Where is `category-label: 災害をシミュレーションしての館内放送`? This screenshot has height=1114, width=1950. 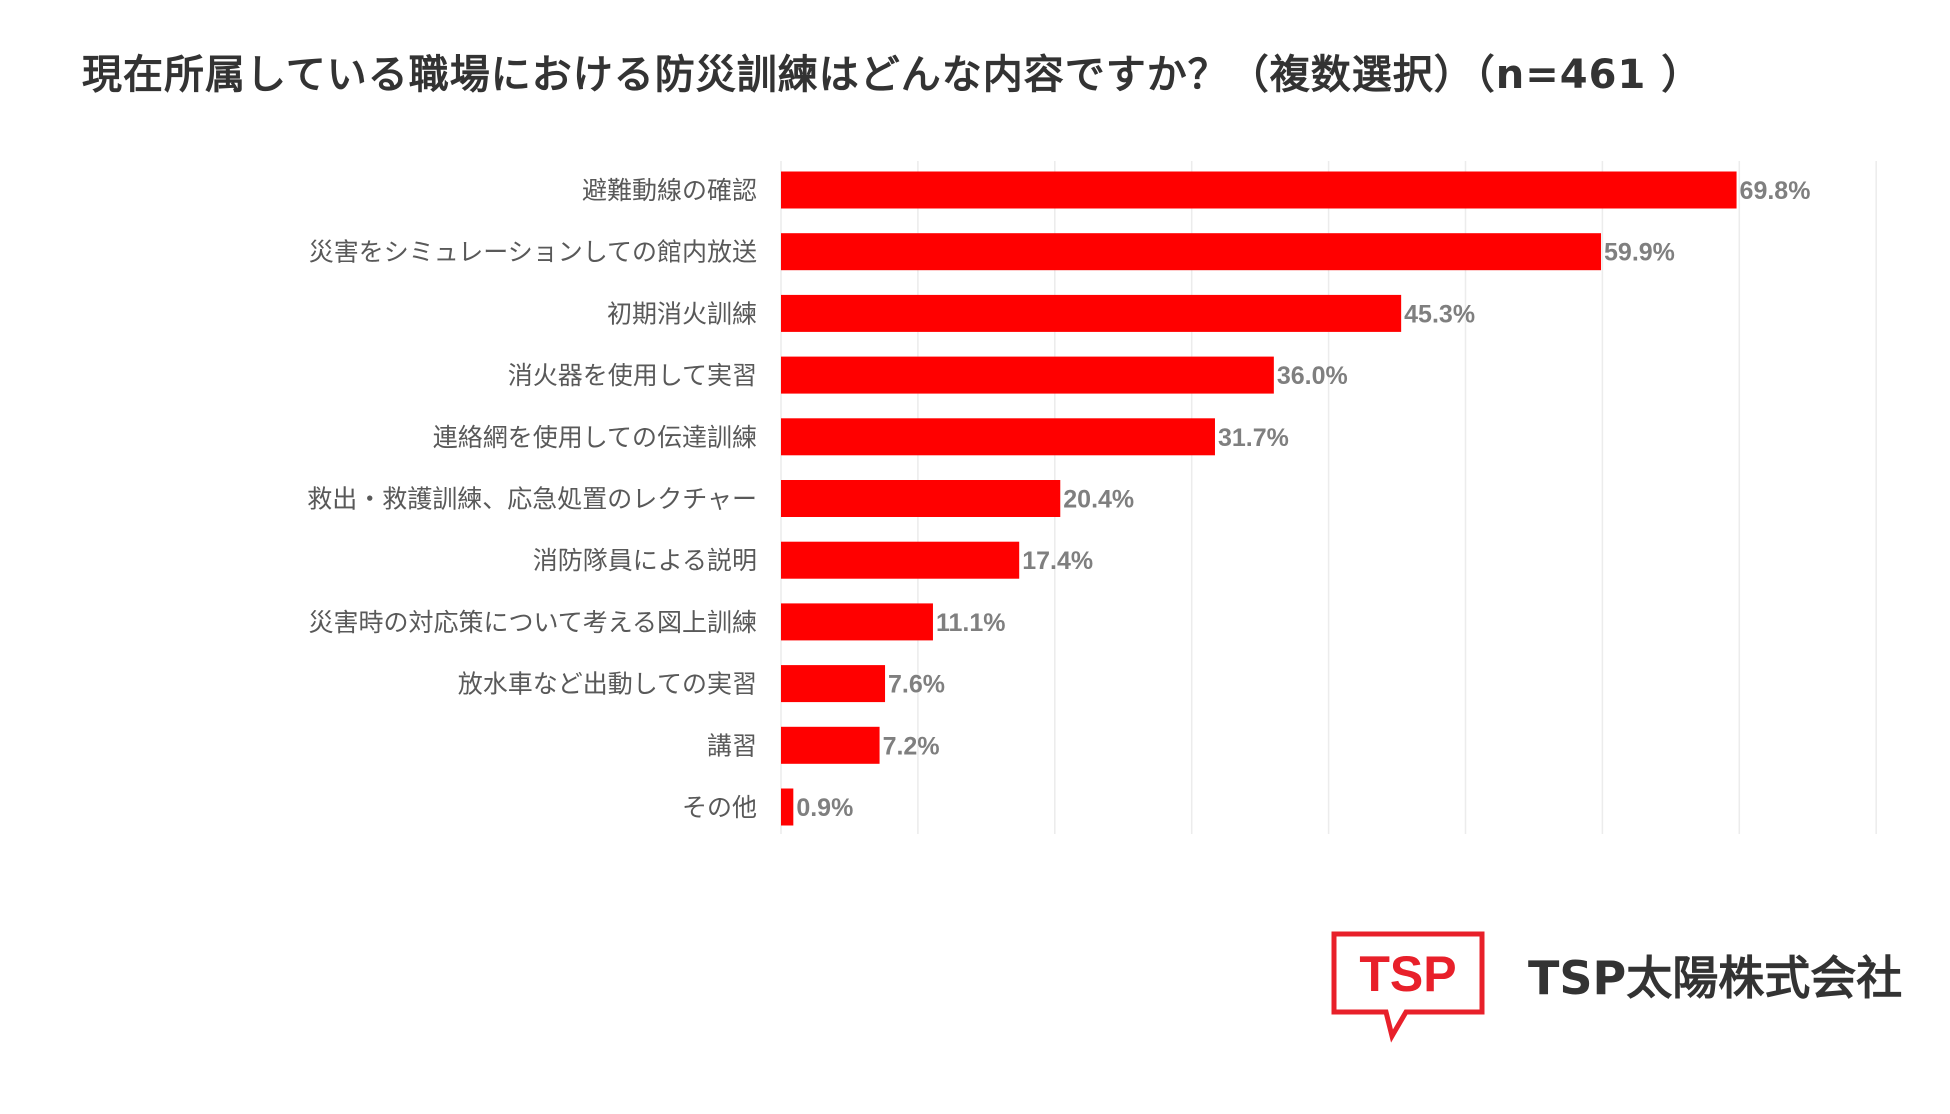 category-label: 災害をシミュレーションしての館内放送 is located at coordinates (533, 252).